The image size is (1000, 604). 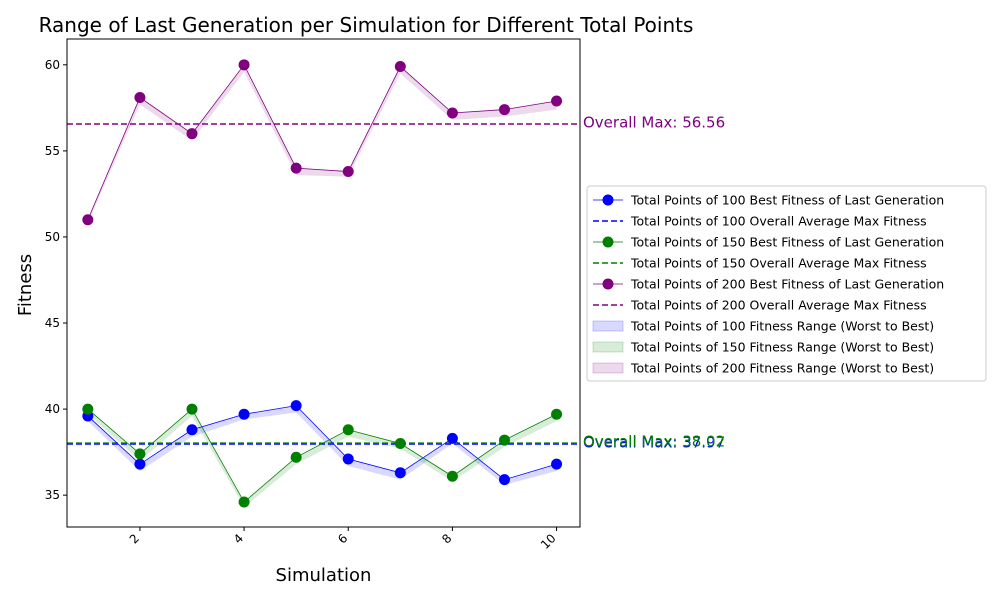 What do you see at coordinates (548, 541) in the screenshot?
I see `x-tick-label-10: 10` at bounding box center [548, 541].